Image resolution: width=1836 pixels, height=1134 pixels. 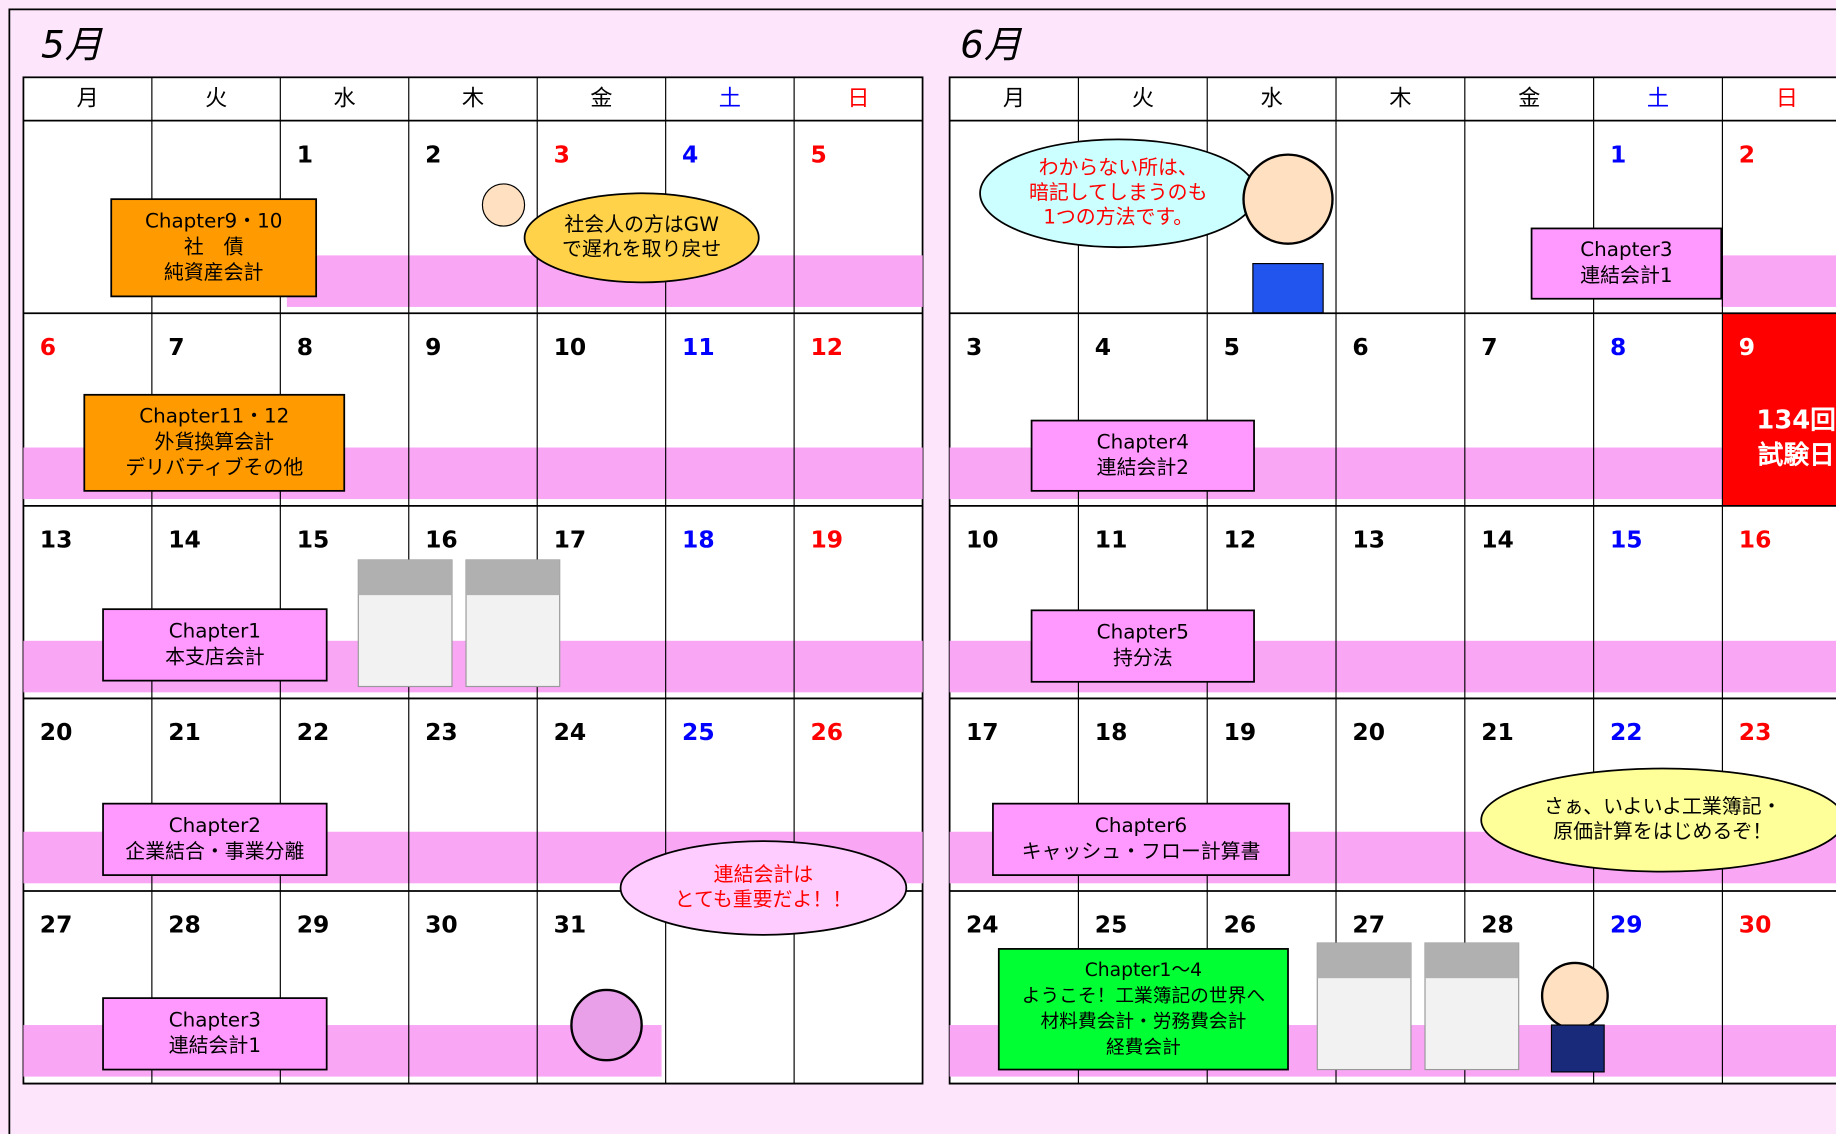 I want to click on day-number: 1, so click(x=305, y=154).